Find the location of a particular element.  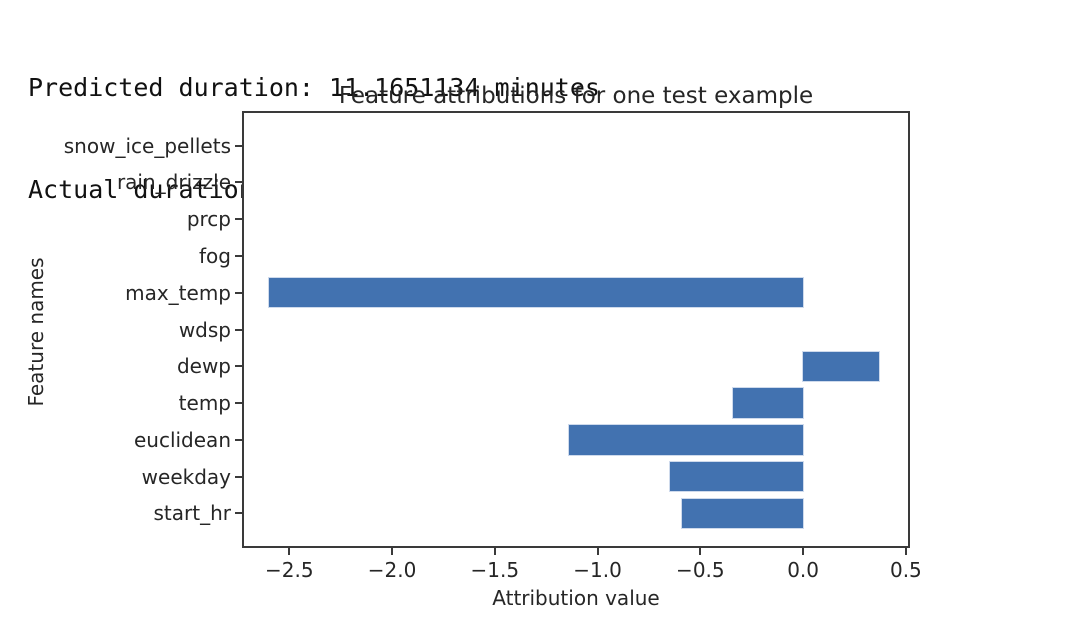

y-tick-label: start_hr is located at coordinates (192, 513).